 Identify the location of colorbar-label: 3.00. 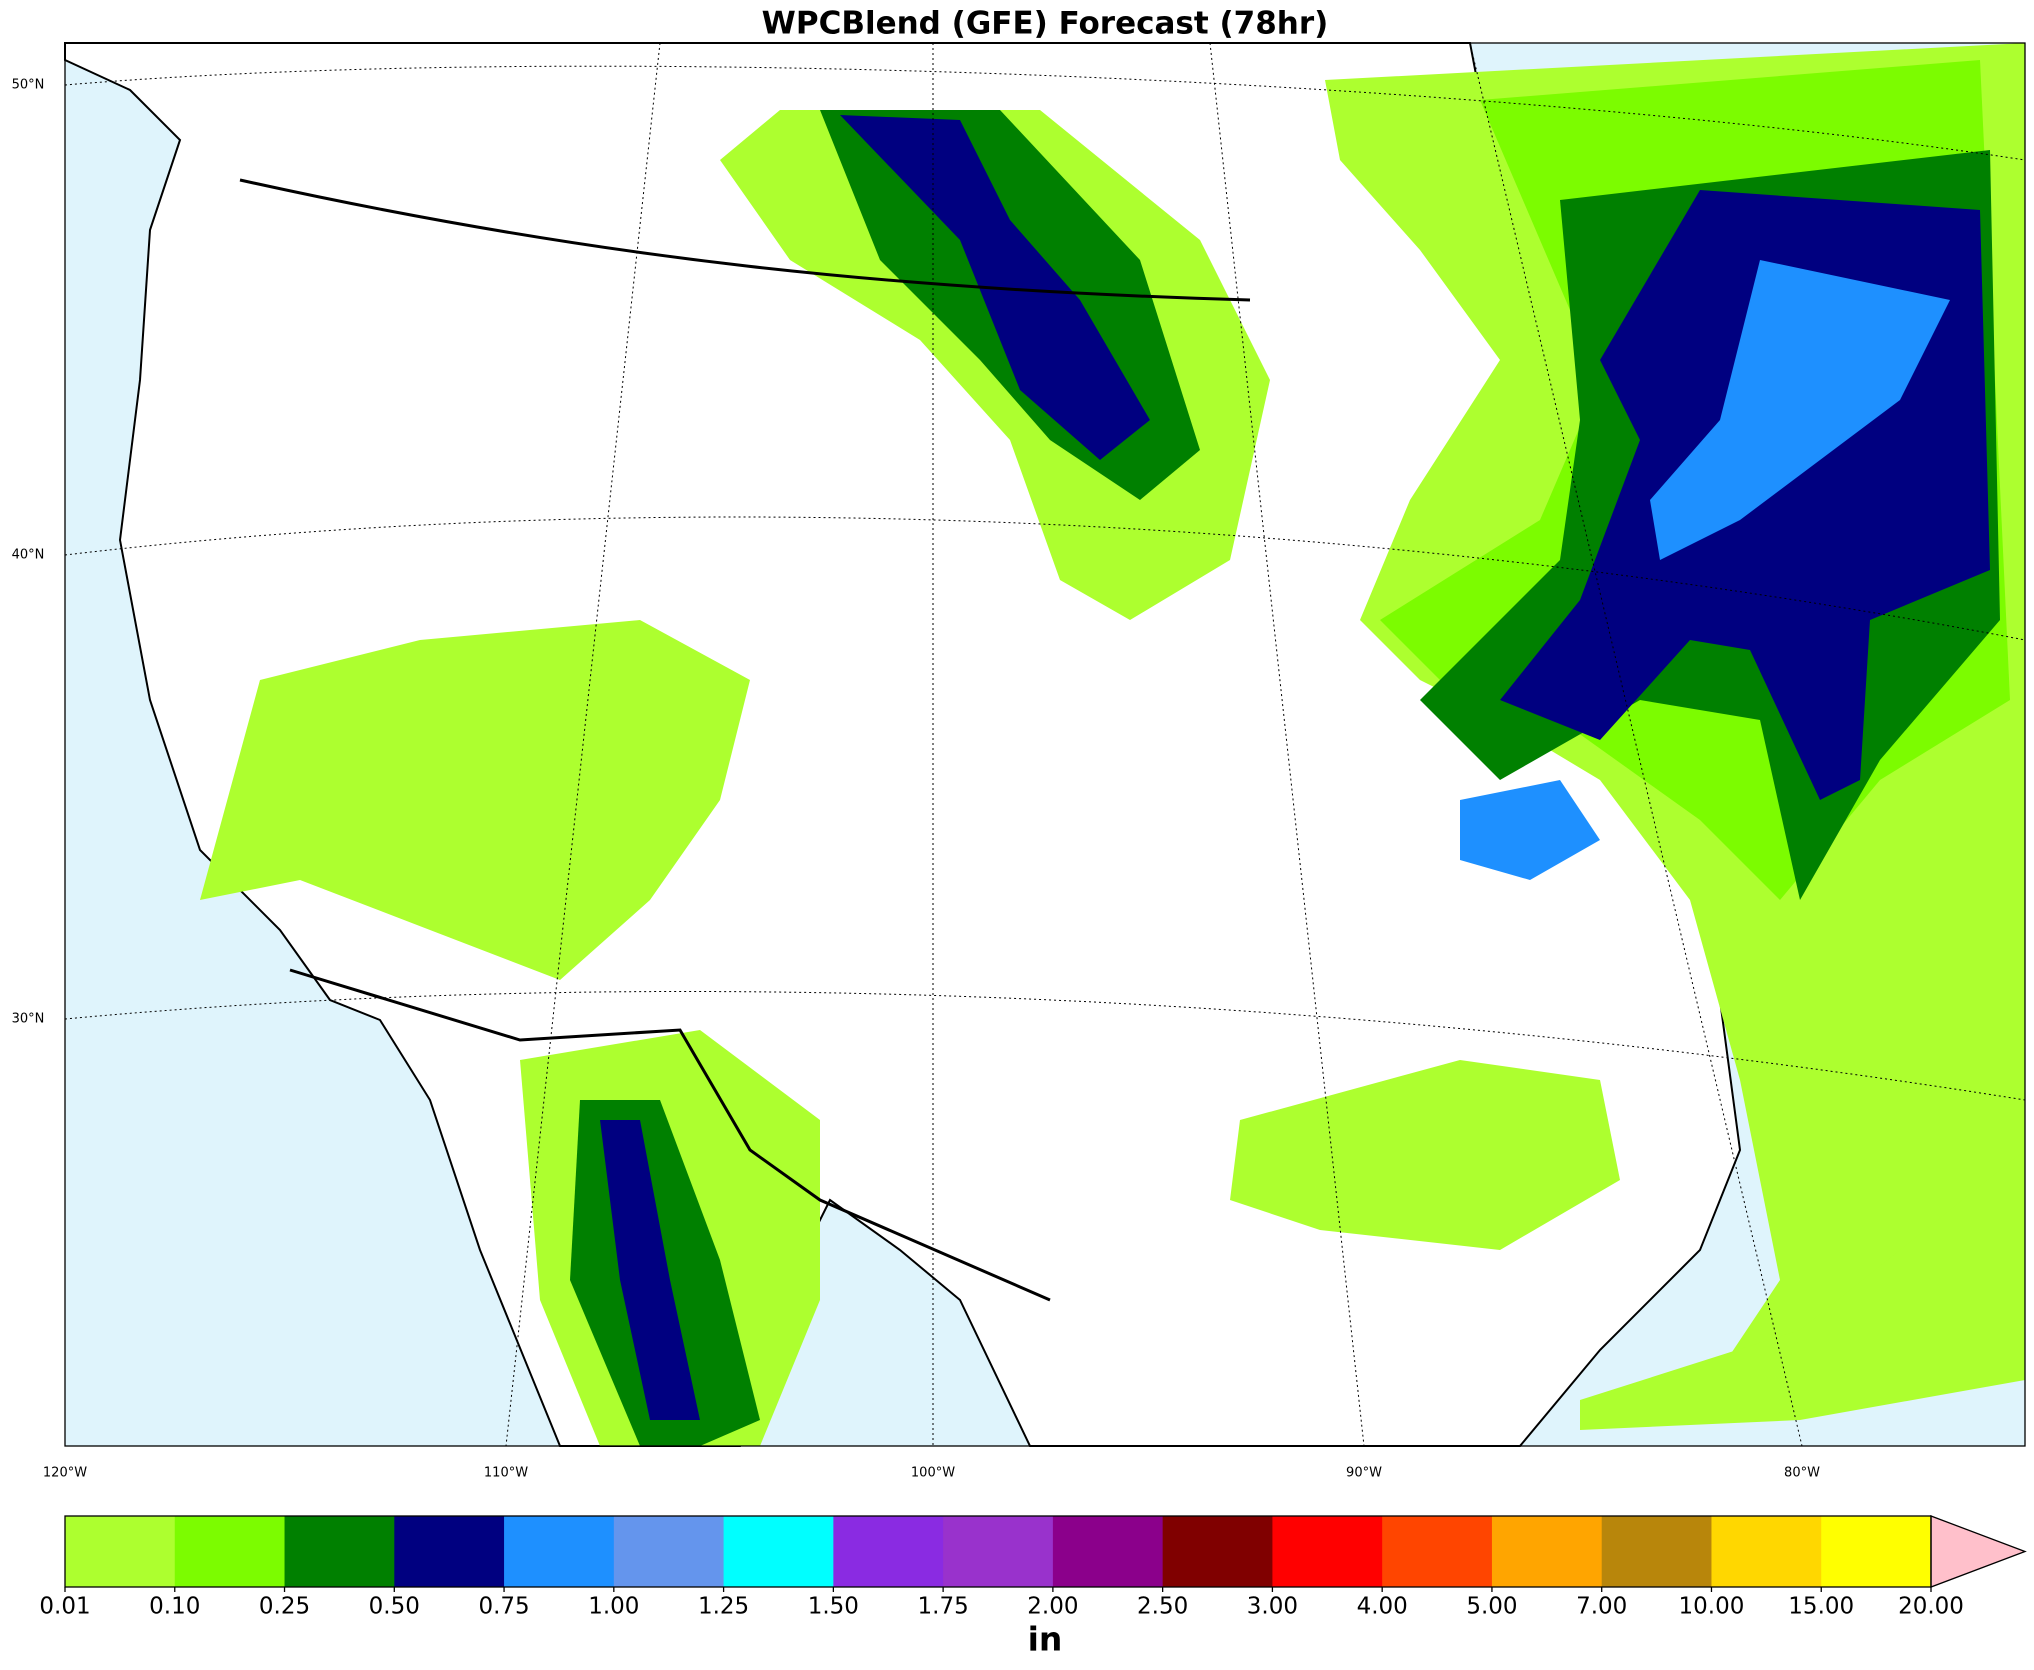
(1272, 1607).